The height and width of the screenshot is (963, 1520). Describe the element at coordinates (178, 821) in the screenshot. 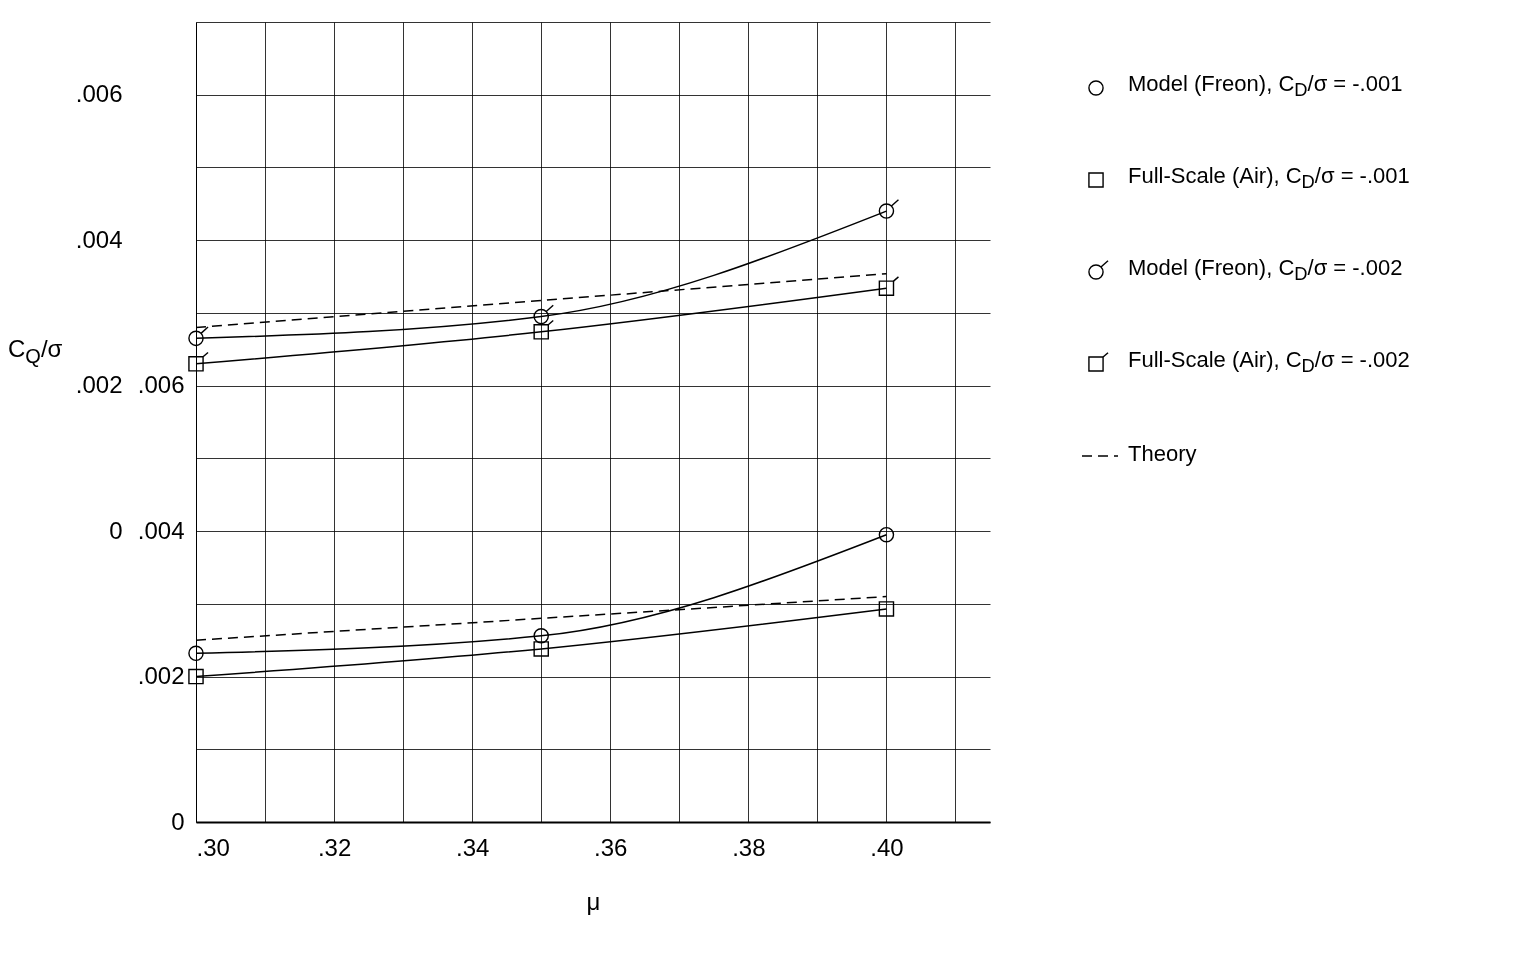

I see `y2-tick-label: 0` at that location.